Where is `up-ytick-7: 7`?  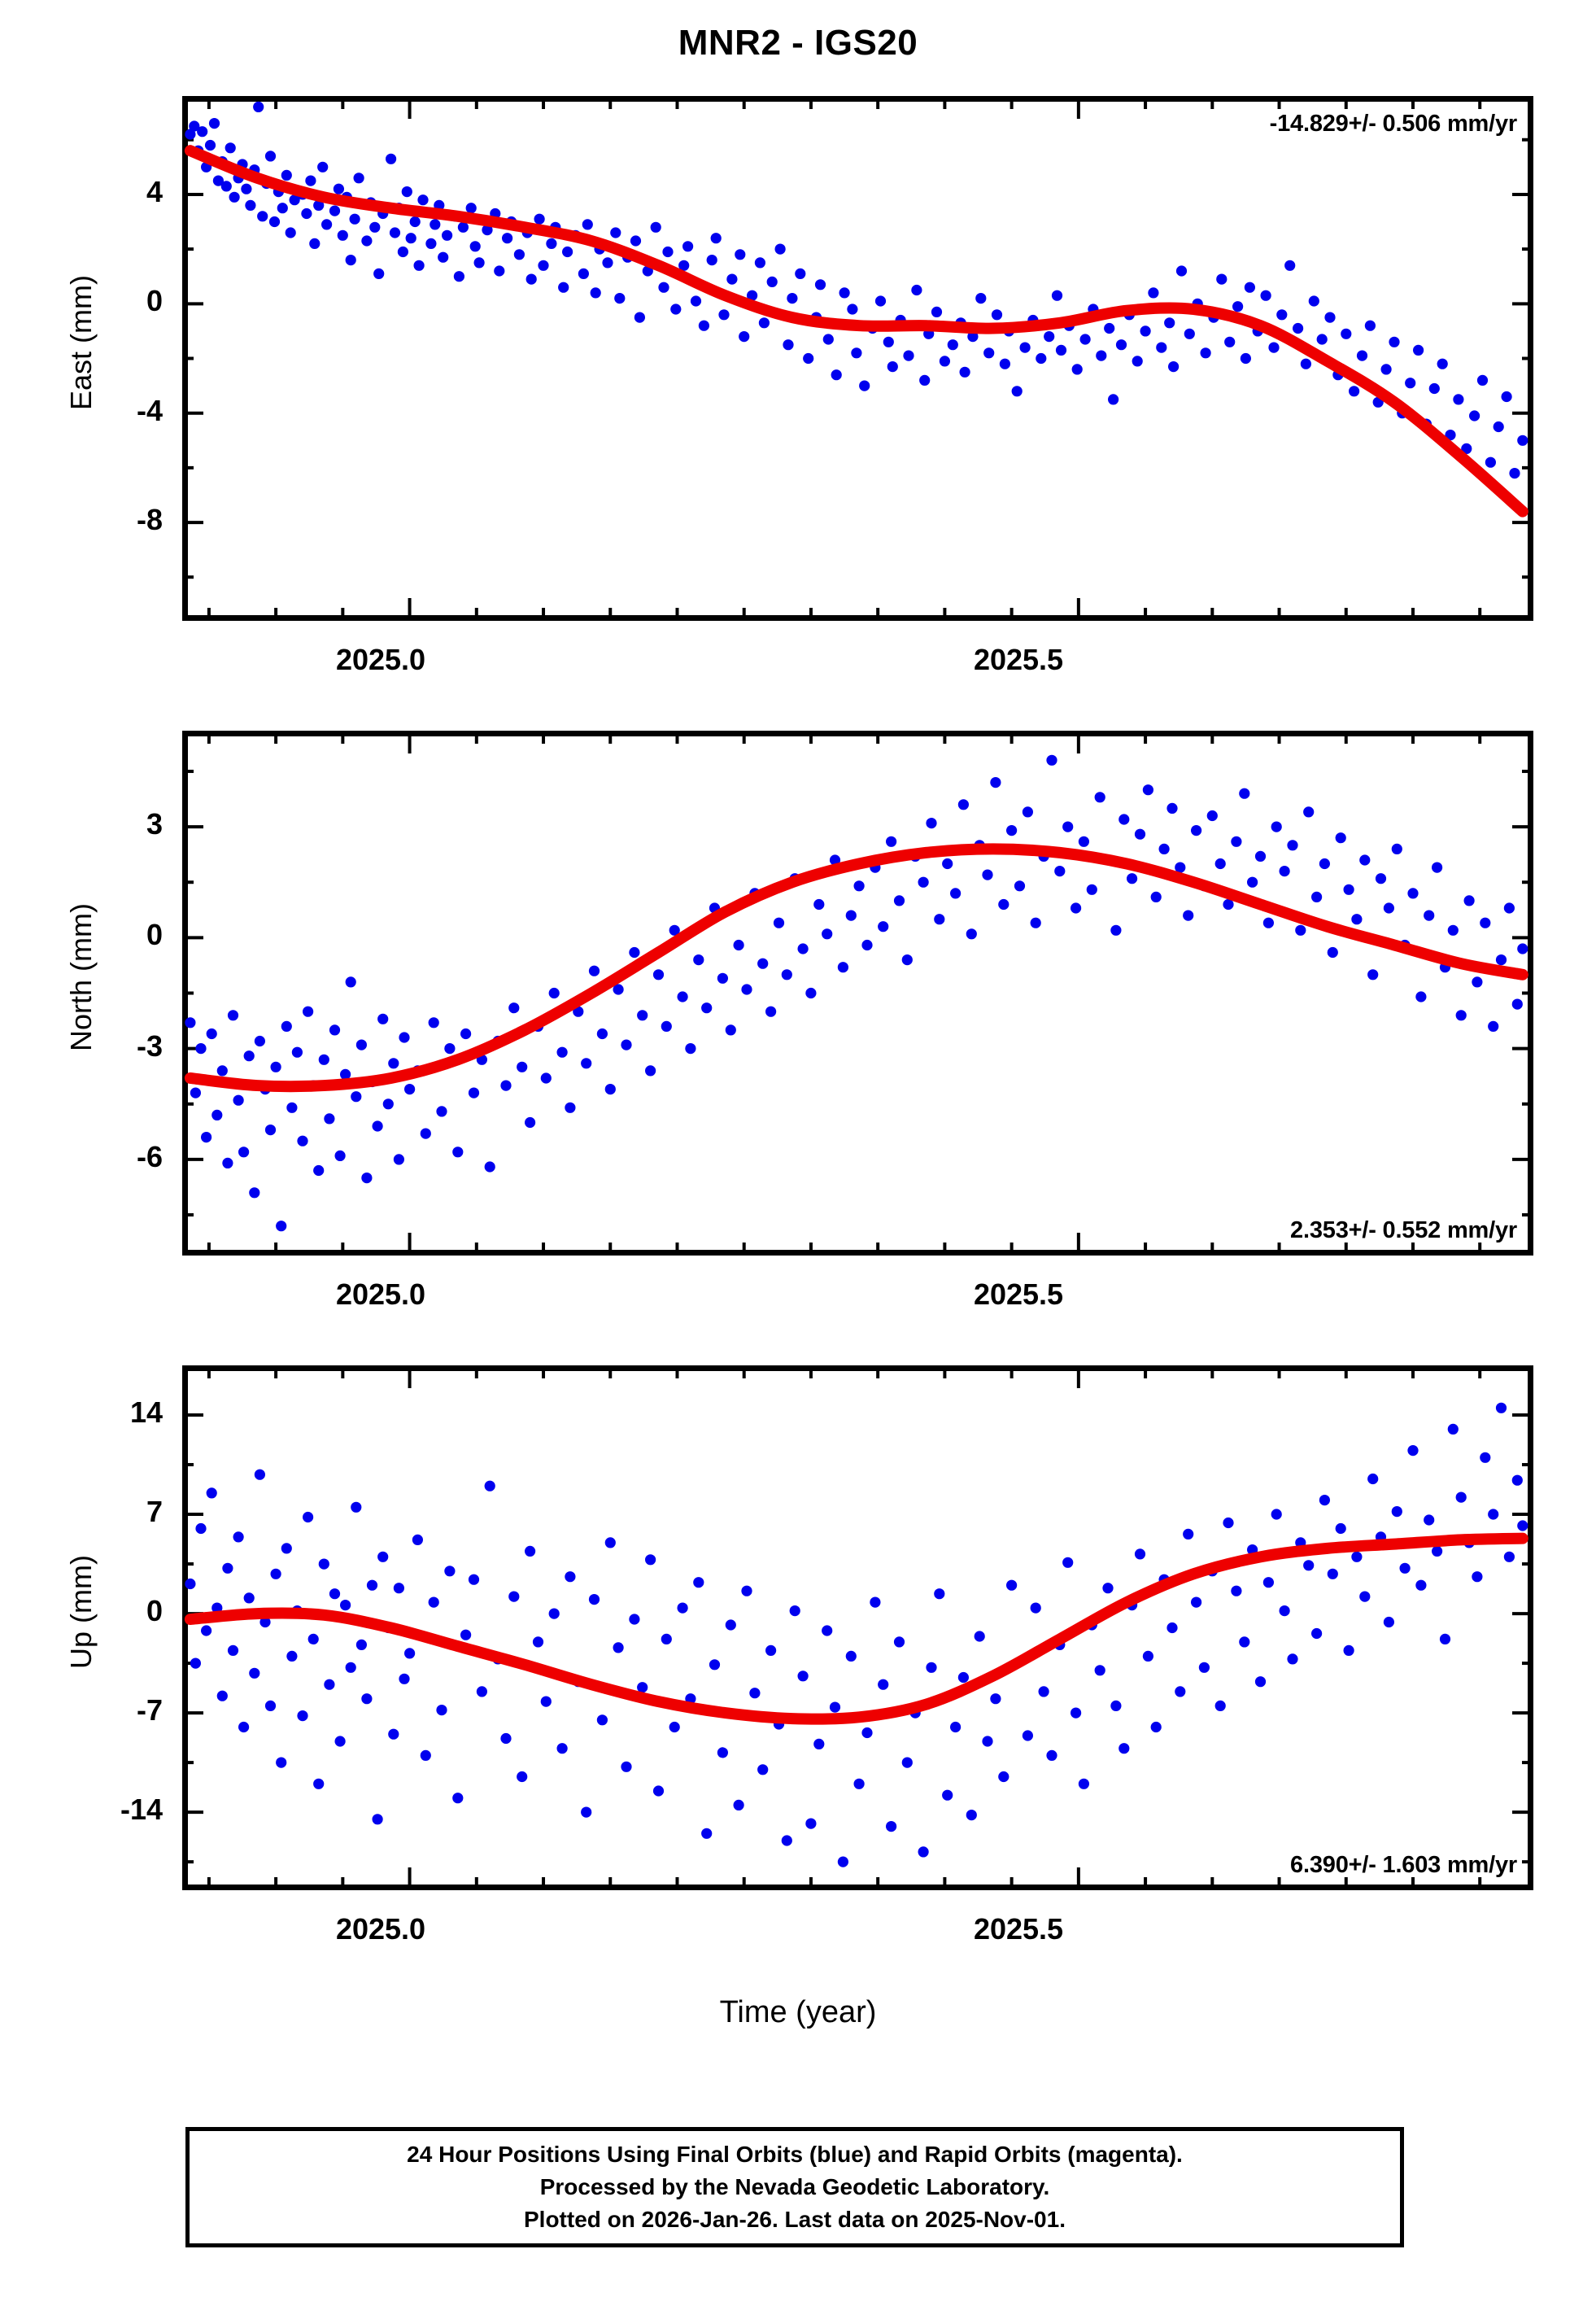 up-ytick-7: 7 is located at coordinates (154, 1512).